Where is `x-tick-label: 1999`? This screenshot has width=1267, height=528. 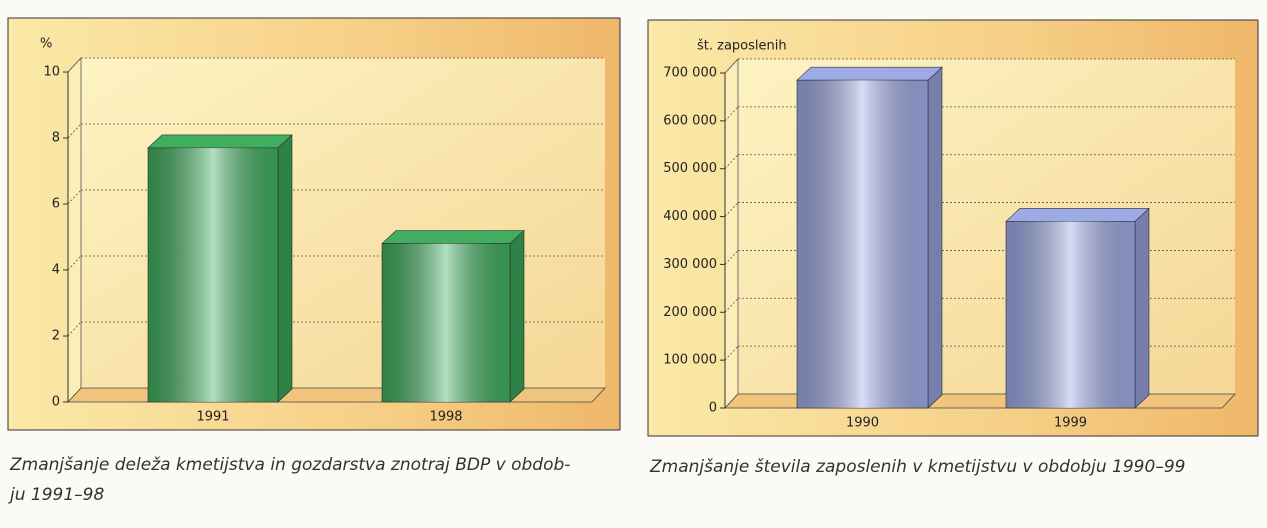 x-tick-label: 1999 is located at coordinates (1070, 423).